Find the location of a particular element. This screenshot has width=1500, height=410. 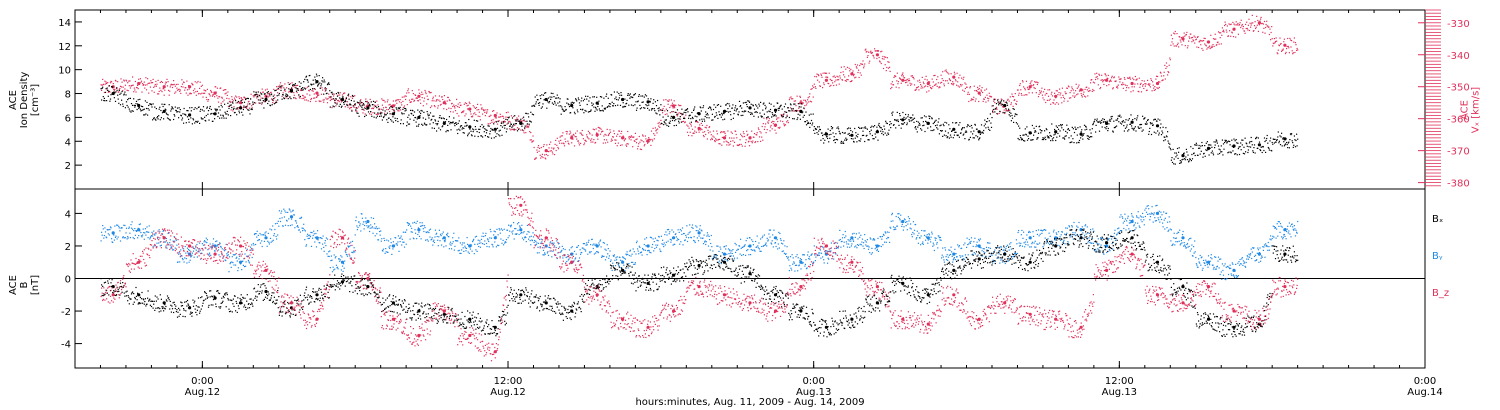

density-tick-label: 12 is located at coordinates (64, 47).